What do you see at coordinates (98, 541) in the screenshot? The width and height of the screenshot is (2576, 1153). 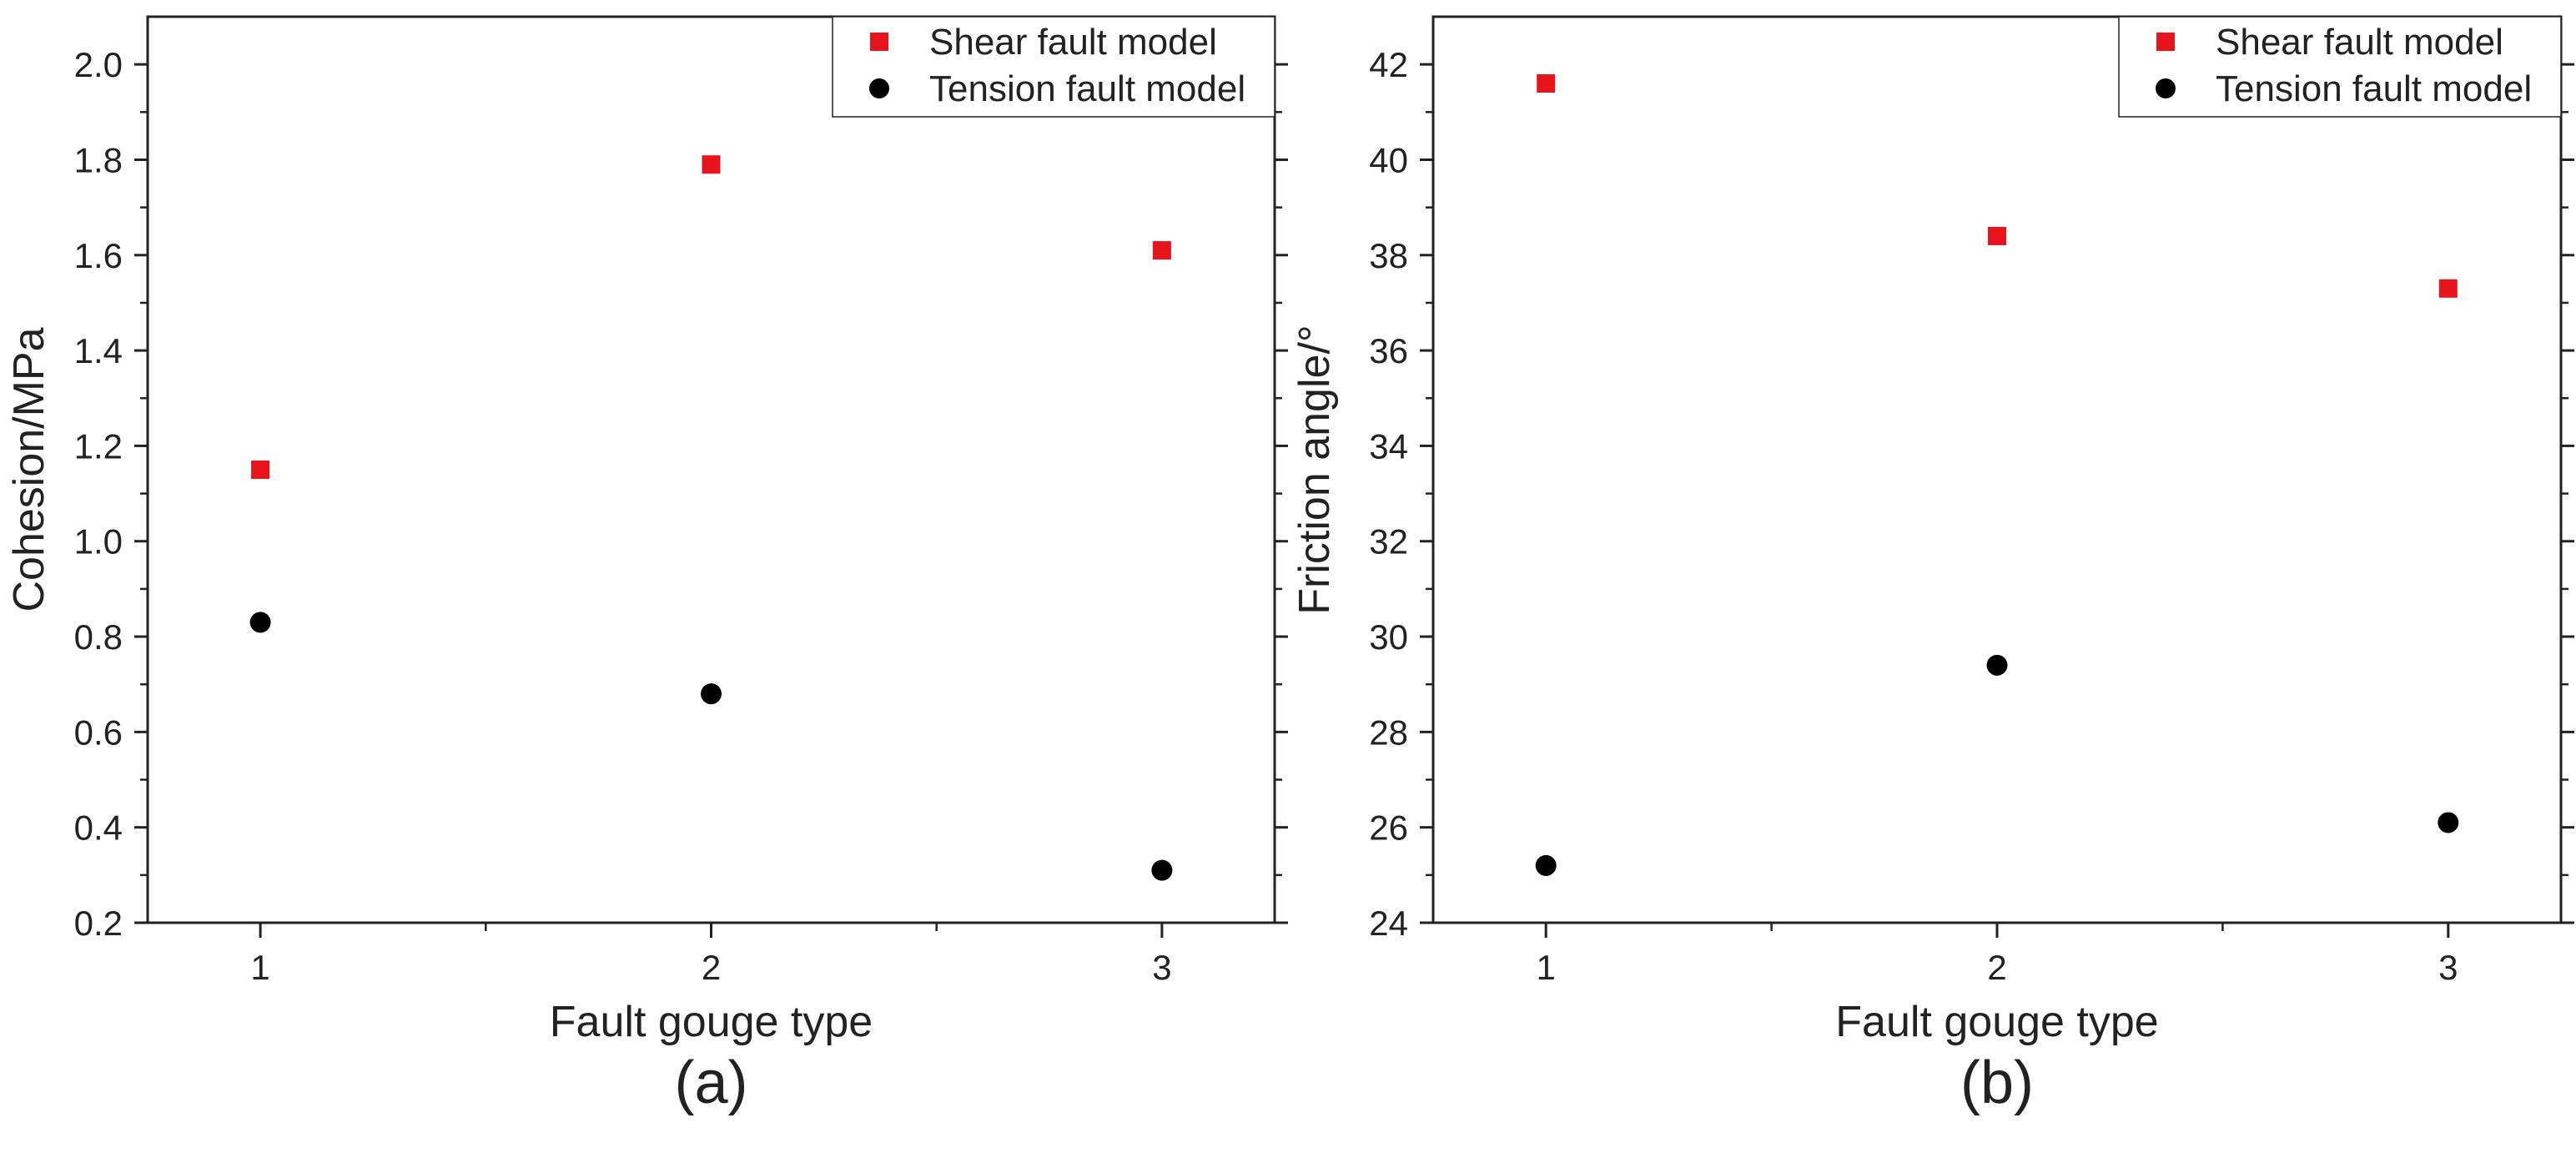 I see `y-tick-label: 1.0` at bounding box center [98, 541].